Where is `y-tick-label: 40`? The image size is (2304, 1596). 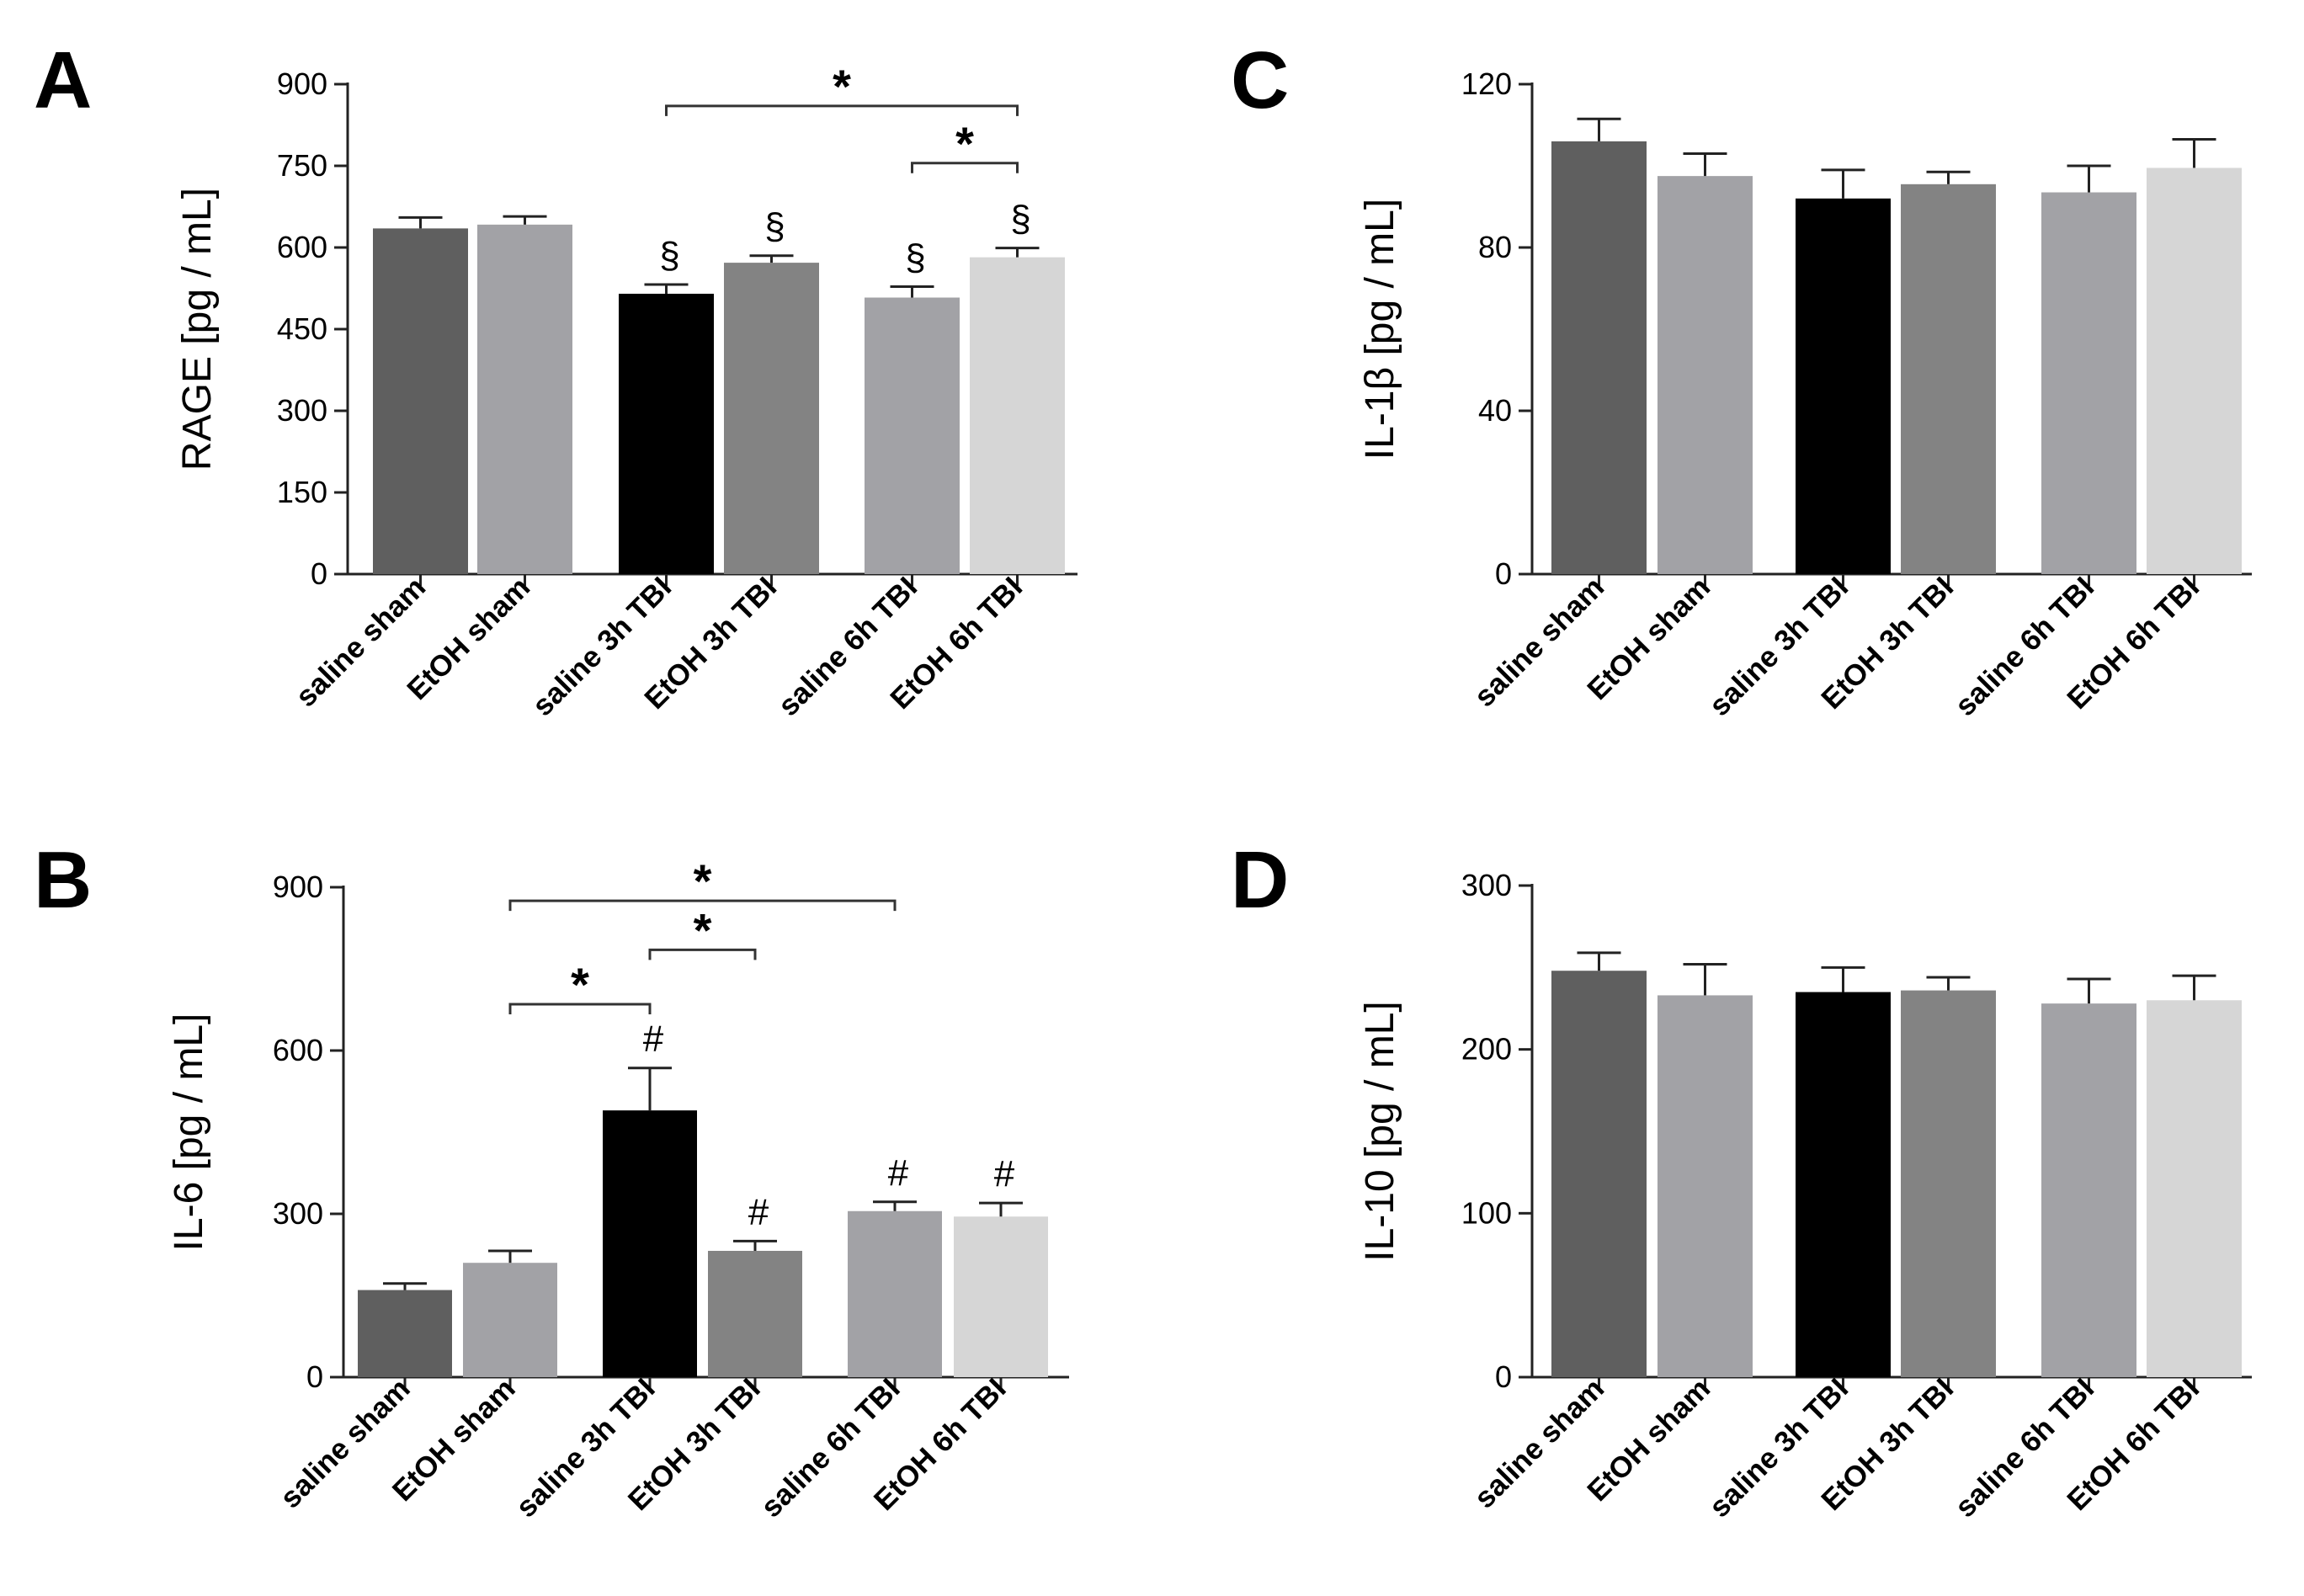 y-tick-label: 40 is located at coordinates (1495, 411).